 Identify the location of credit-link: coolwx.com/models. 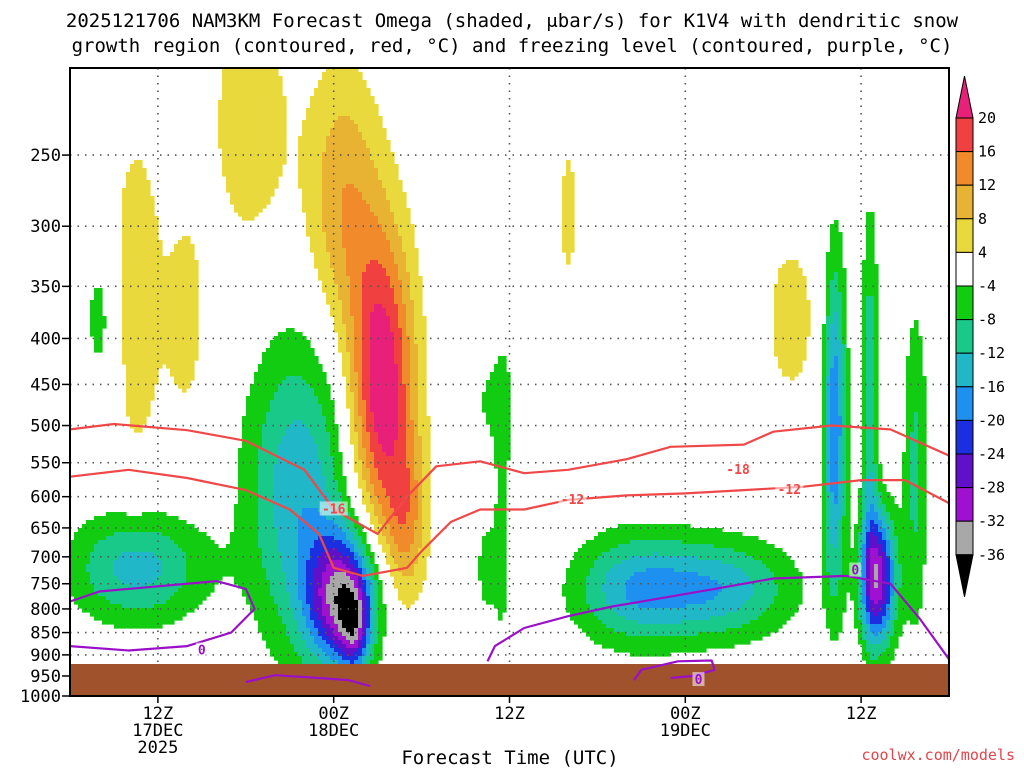
(938, 755).